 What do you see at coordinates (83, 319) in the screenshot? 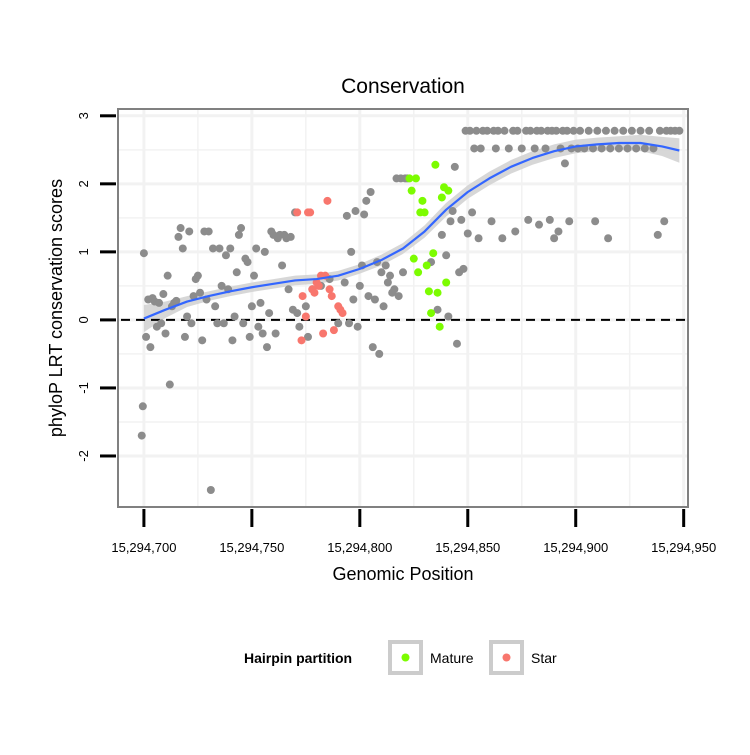
I see `y-tick-label: 0` at bounding box center [83, 319].